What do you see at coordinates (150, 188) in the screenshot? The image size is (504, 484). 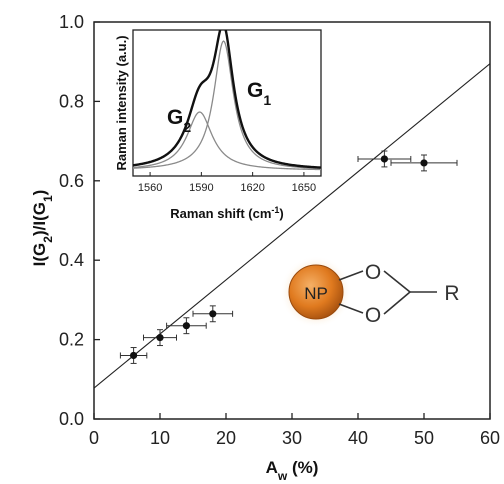 I see `inset-x-tick-label: 1560` at bounding box center [150, 188].